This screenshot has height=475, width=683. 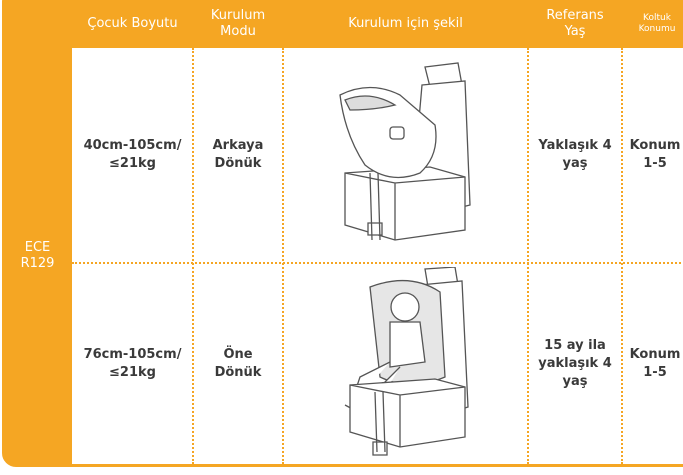 I want to click on header-cell: Referans Yaş, so click(x=575, y=23).